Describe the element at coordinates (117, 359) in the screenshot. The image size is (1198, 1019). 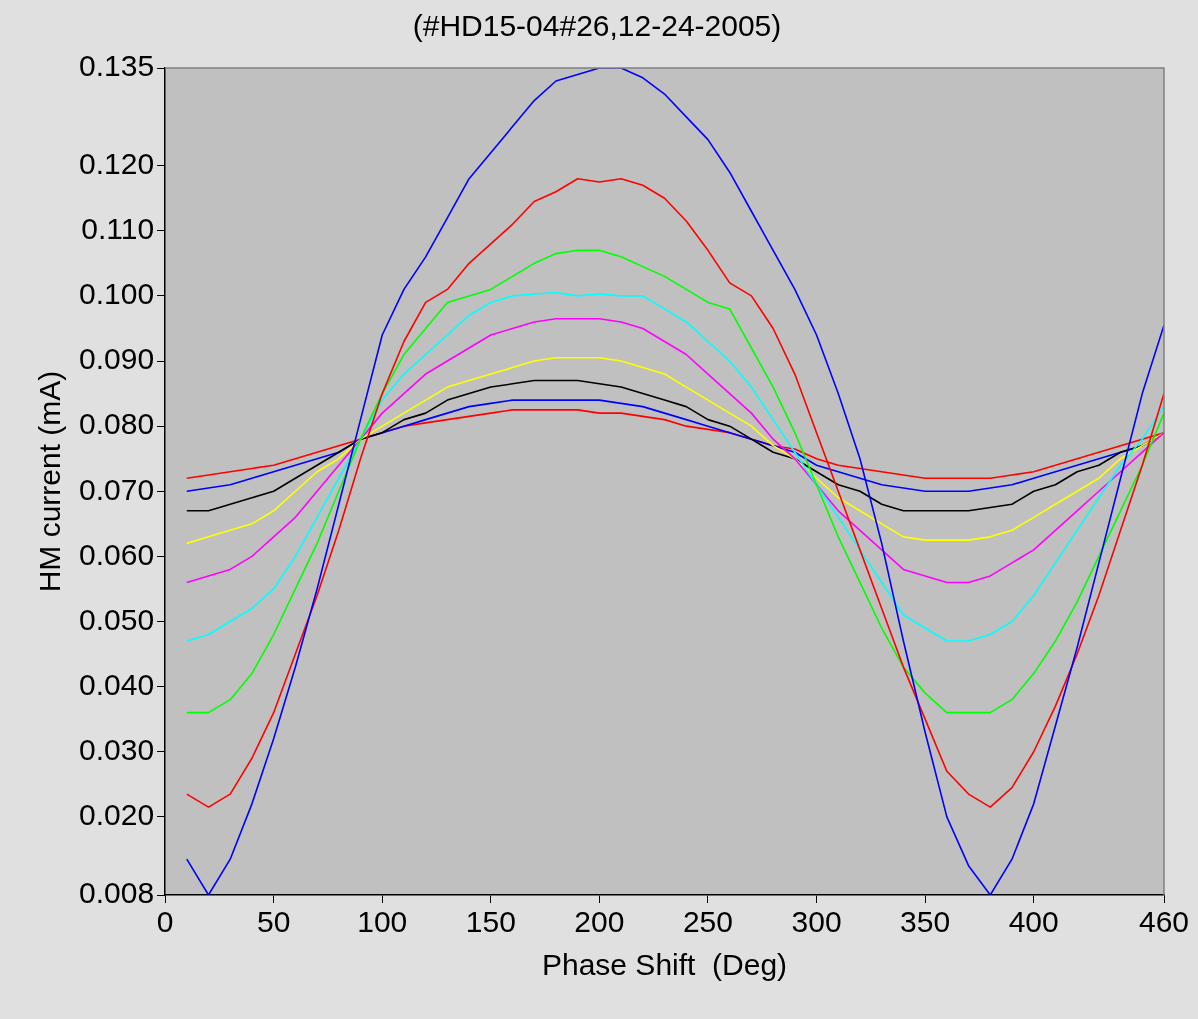
I see `y-tick-label: 0.090` at that location.